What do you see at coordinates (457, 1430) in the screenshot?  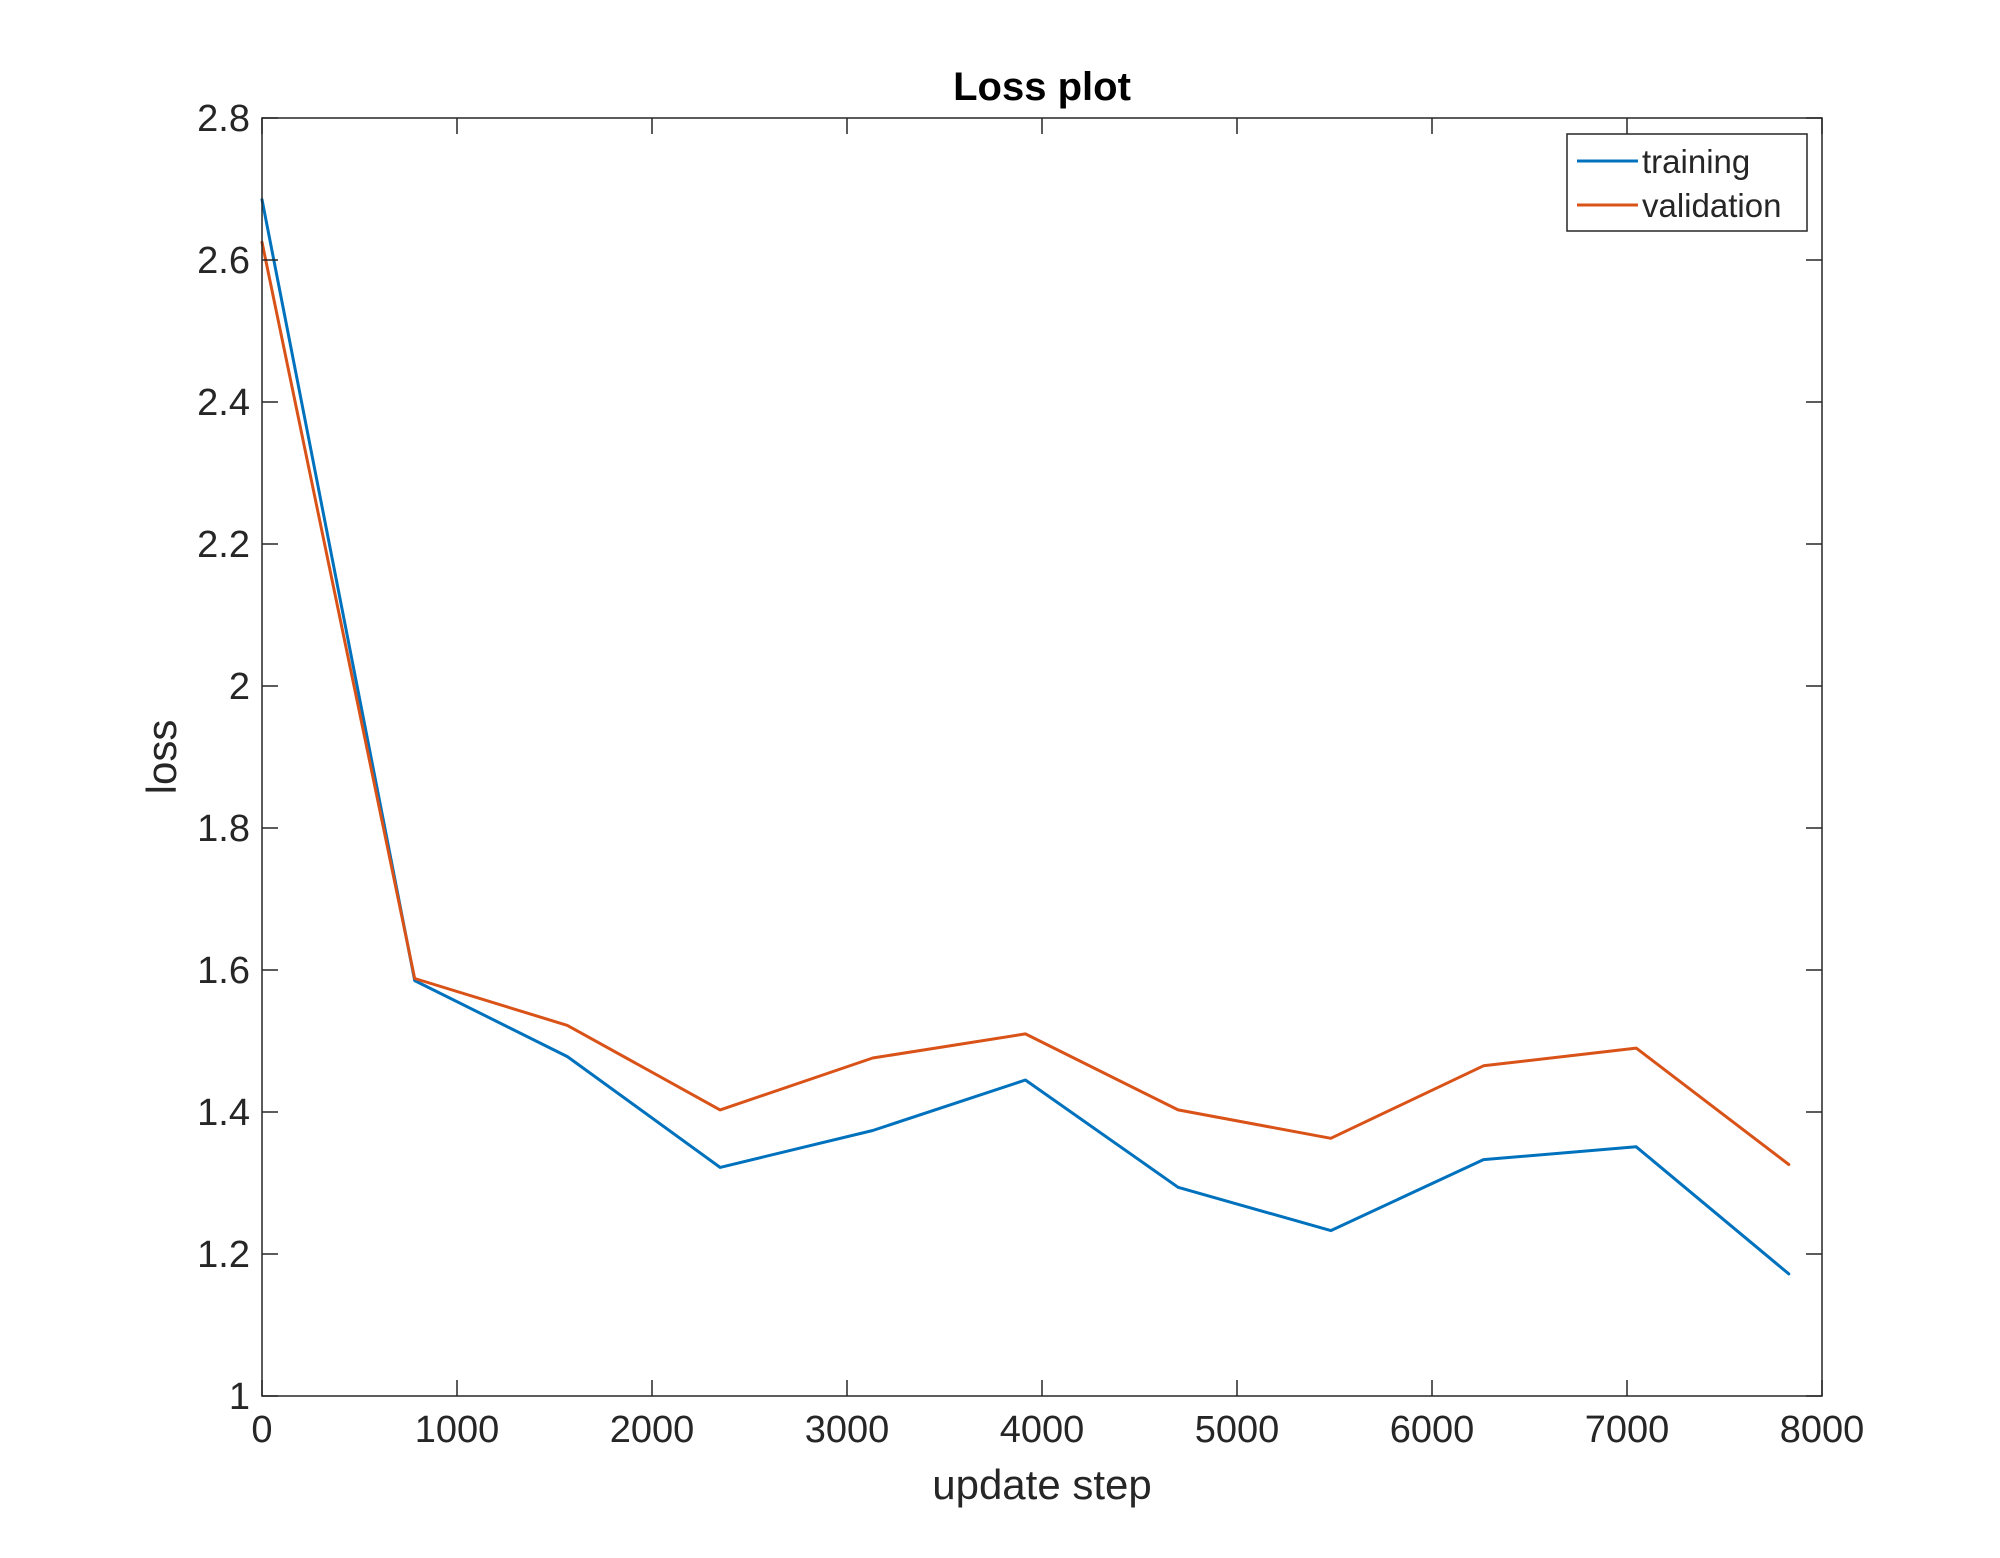 I see `x-tick-label: 1000` at bounding box center [457, 1430].